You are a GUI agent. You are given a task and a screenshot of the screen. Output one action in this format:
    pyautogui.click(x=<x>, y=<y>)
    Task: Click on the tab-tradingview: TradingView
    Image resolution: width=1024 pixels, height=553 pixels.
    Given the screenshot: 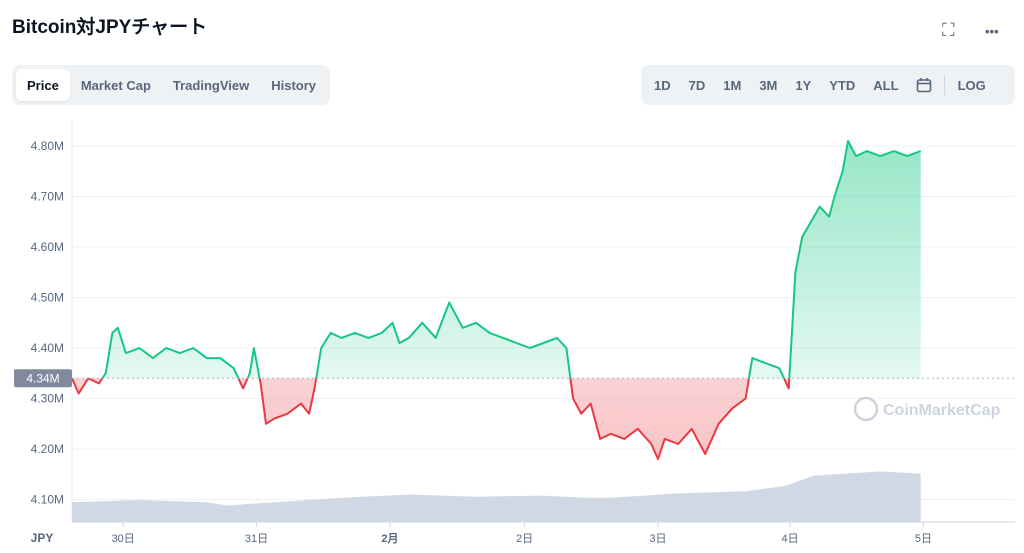 What is the action you would take?
    pyautogui.click(x=211, y=85)
    